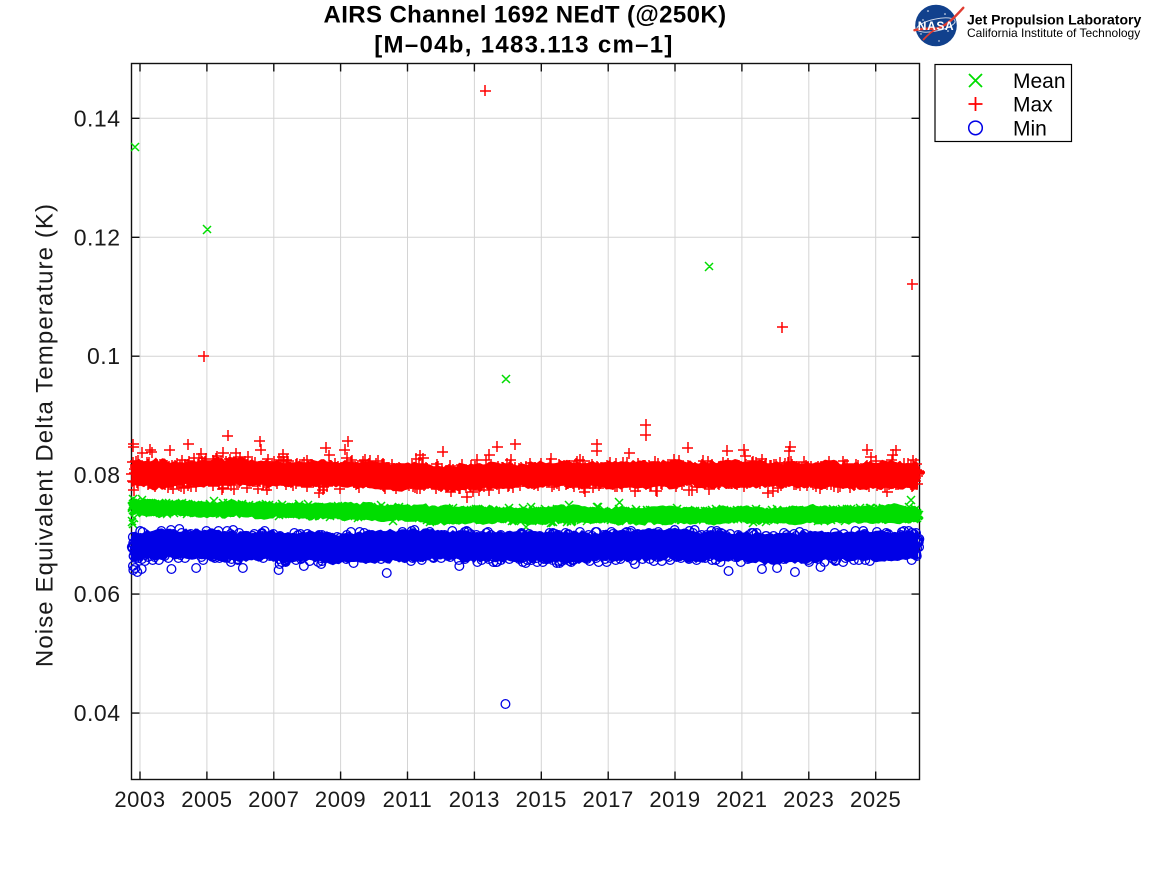 The height and width of the screenshot is (875, 1167). Describe the element at coordinates (741, 799) in the screenshot. I see `svg-text: 2021` at that location.